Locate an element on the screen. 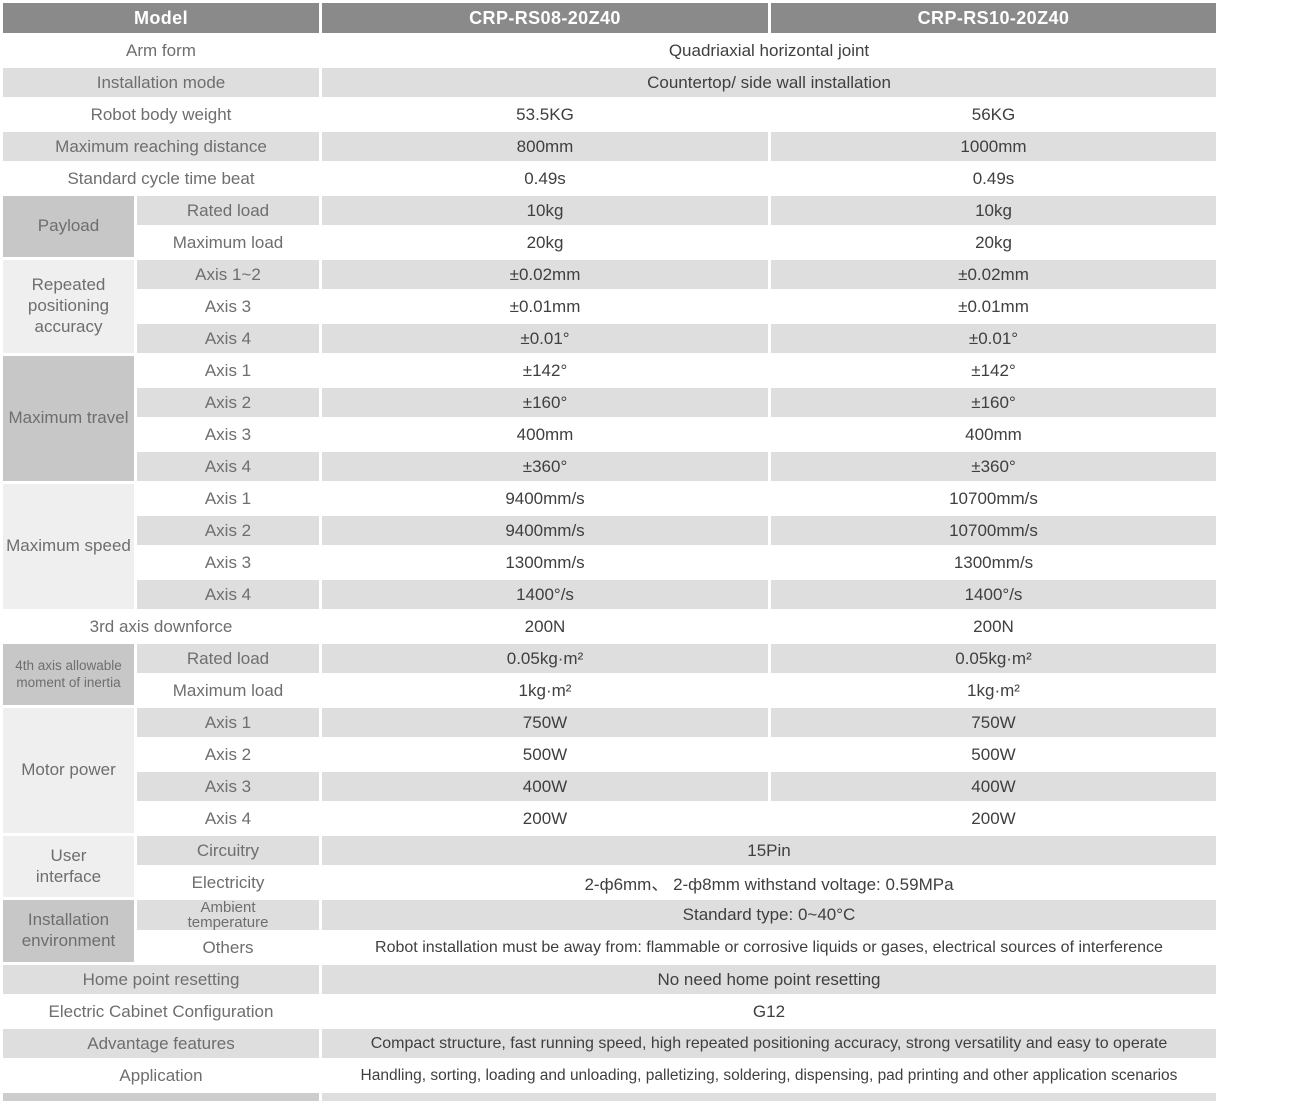 The image size is (1312, 1104). home-point-resetting-label: Home point resetting is located at coordinates (161, 979).